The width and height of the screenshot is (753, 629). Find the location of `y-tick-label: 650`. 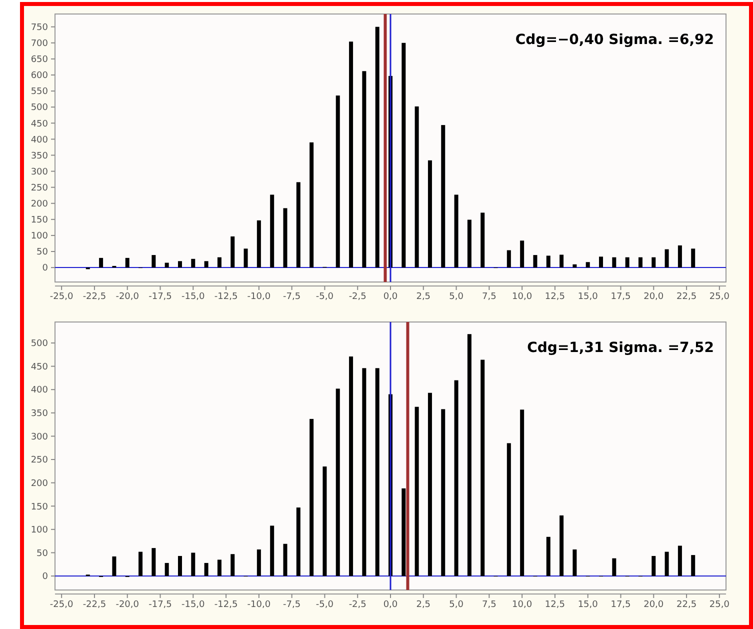

y-tick-label: 650 is located at coordinates (39, 60).